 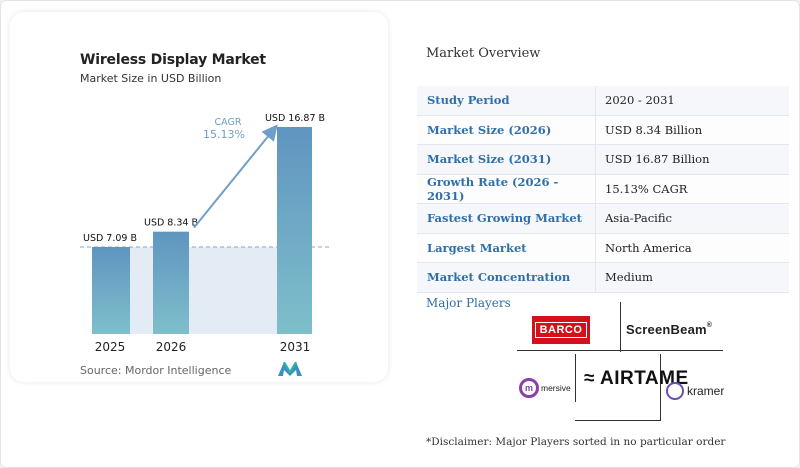 What do you see at coordinates (506, 130) in the screenshot?
I see `overview-key: Market Size (2026)` at bounding box center [506, 130].